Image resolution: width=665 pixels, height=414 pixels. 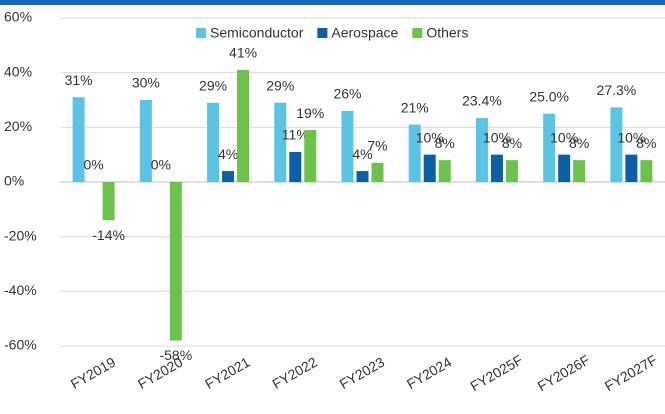 I want to click on x-tick-label: FY2025F, so click(x=496, y=373).